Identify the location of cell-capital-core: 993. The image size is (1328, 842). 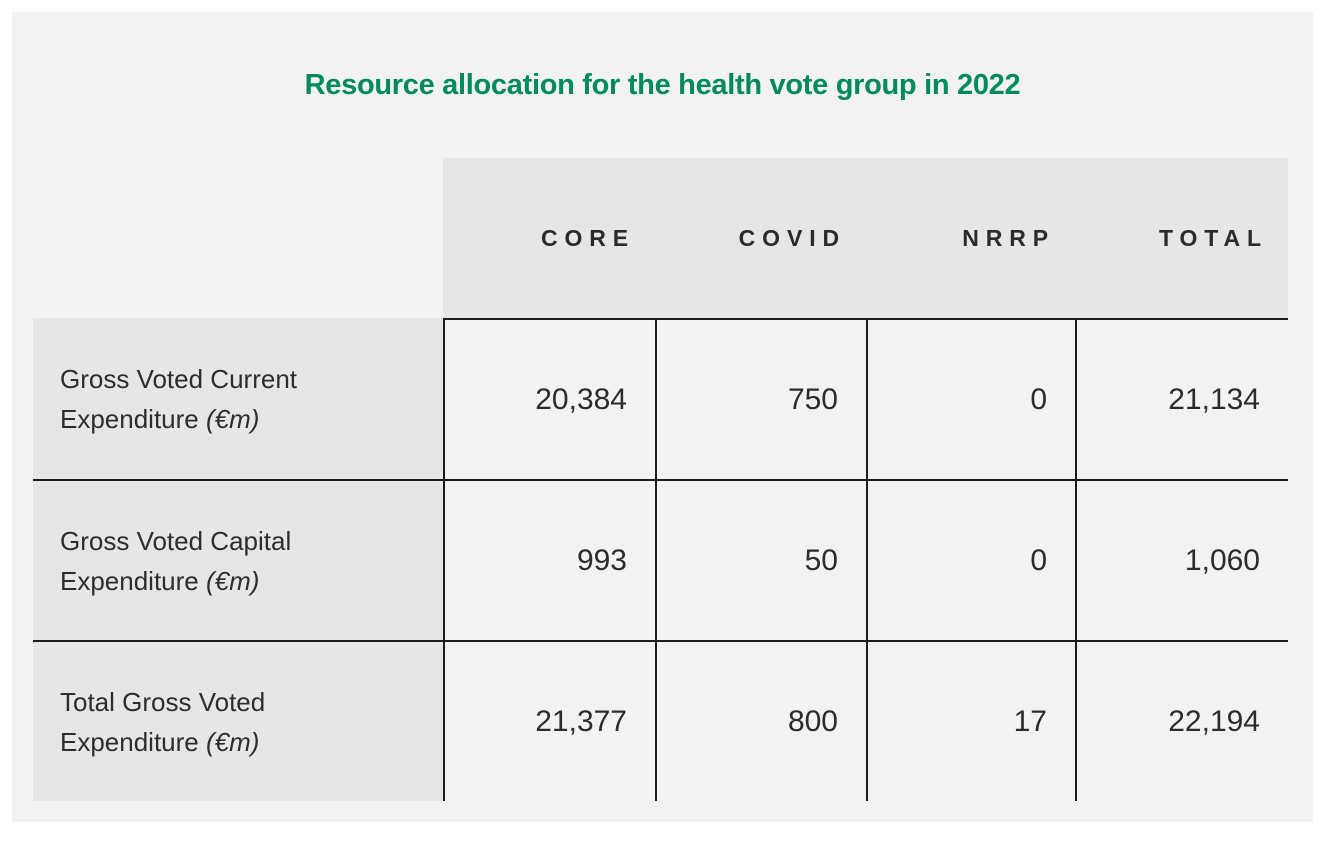
(549, 559).